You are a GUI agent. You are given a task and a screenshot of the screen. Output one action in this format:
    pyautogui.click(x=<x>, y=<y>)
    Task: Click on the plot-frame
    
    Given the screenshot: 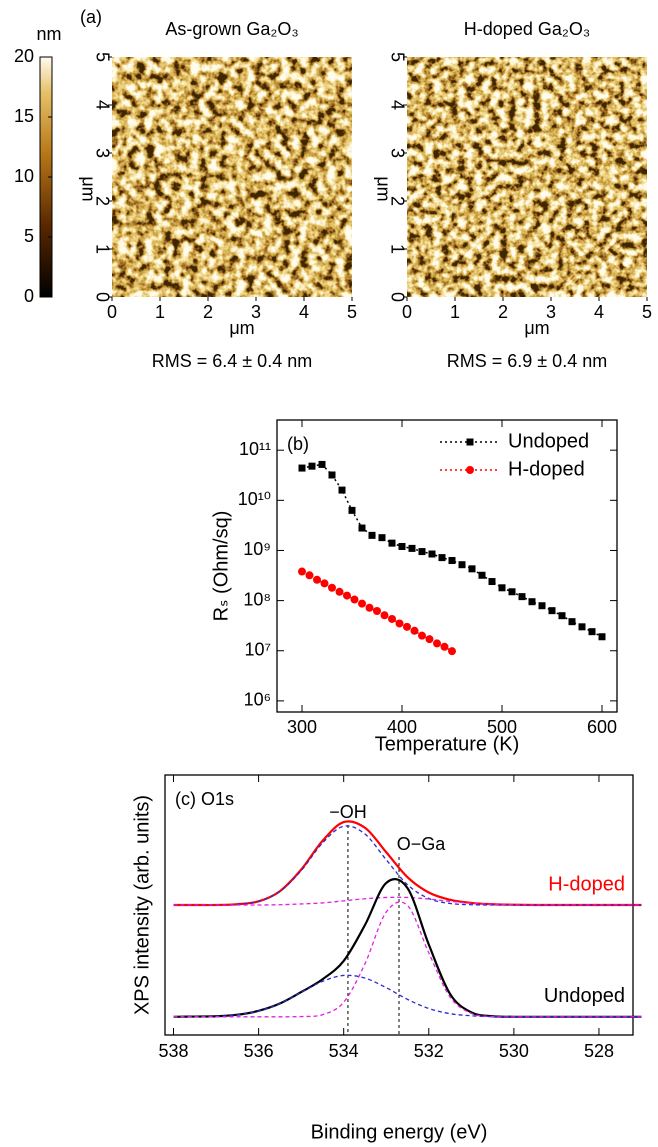 What is the action you would take?
    pyautogui.click(x=447, y=566)
    